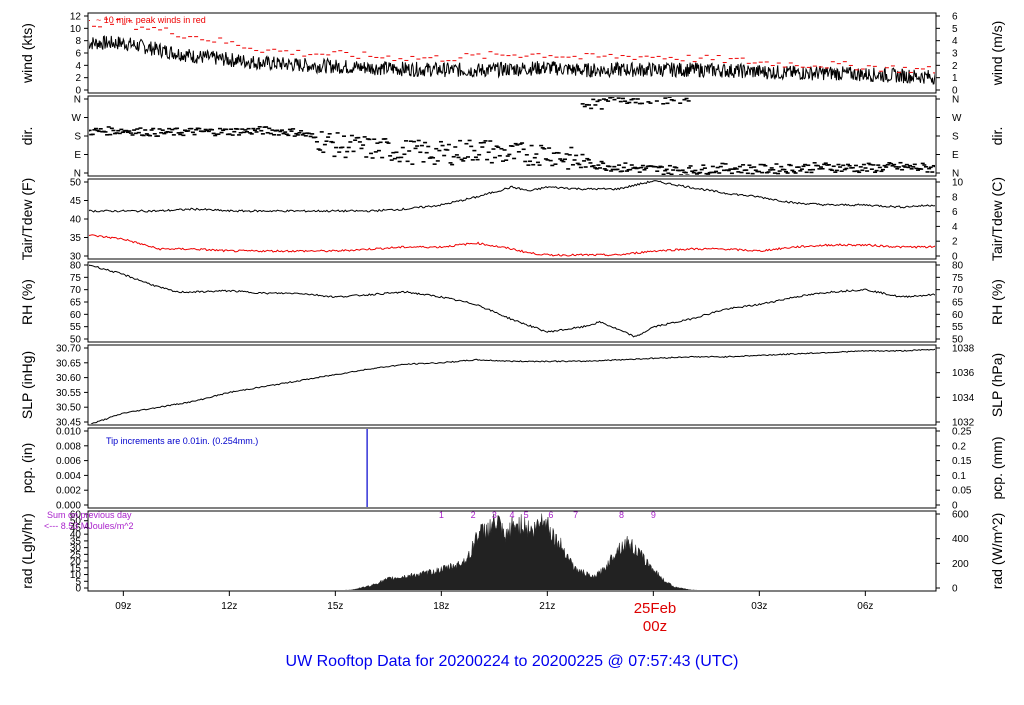  I want to click on rad-sum-note-2: <--- 8.53 MJoules/m^2, so click(89, 526).